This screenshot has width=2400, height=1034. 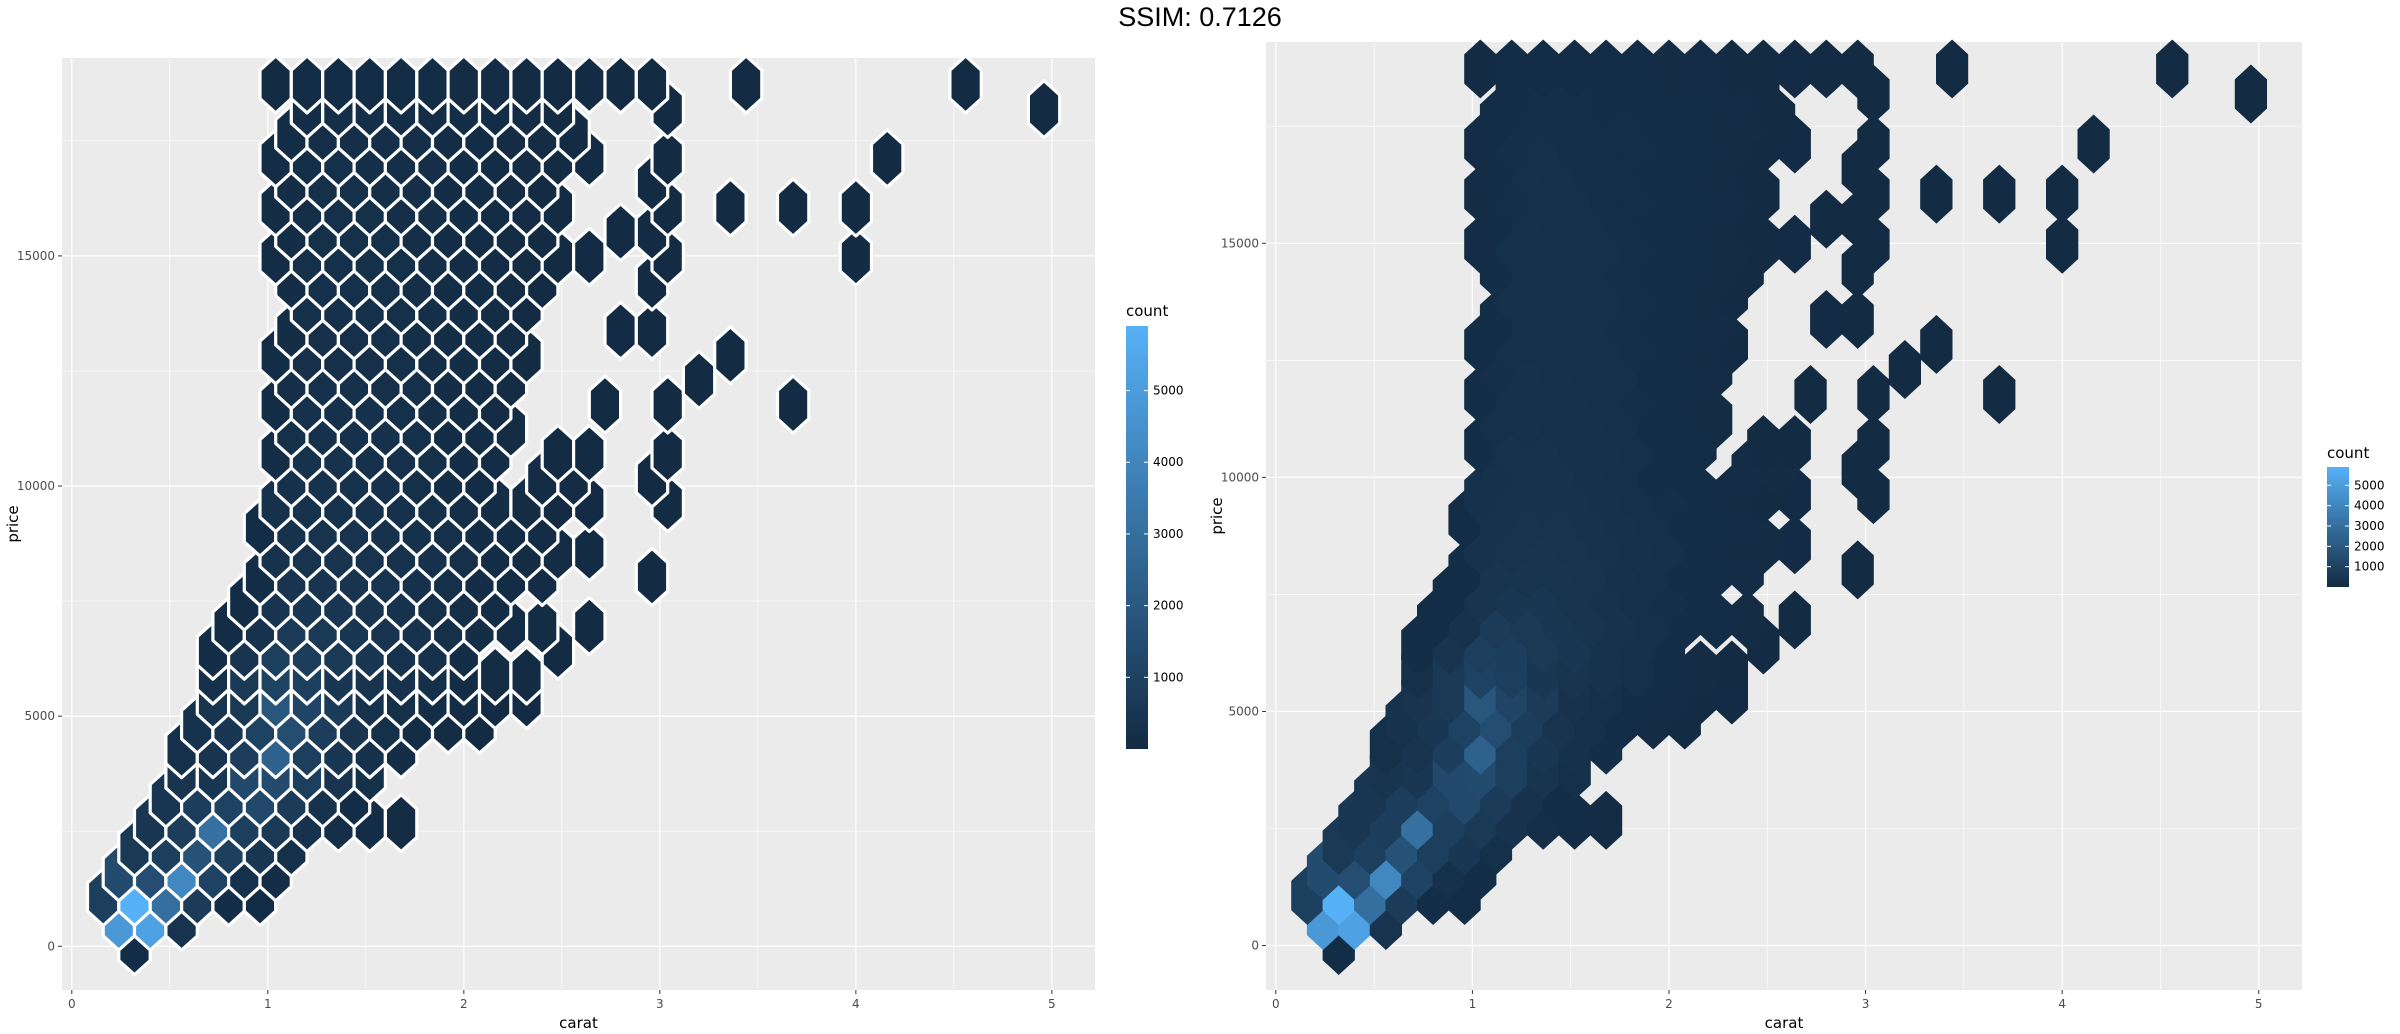 I want to click on y-tick-label: 10000, so click(x=36, y=486).